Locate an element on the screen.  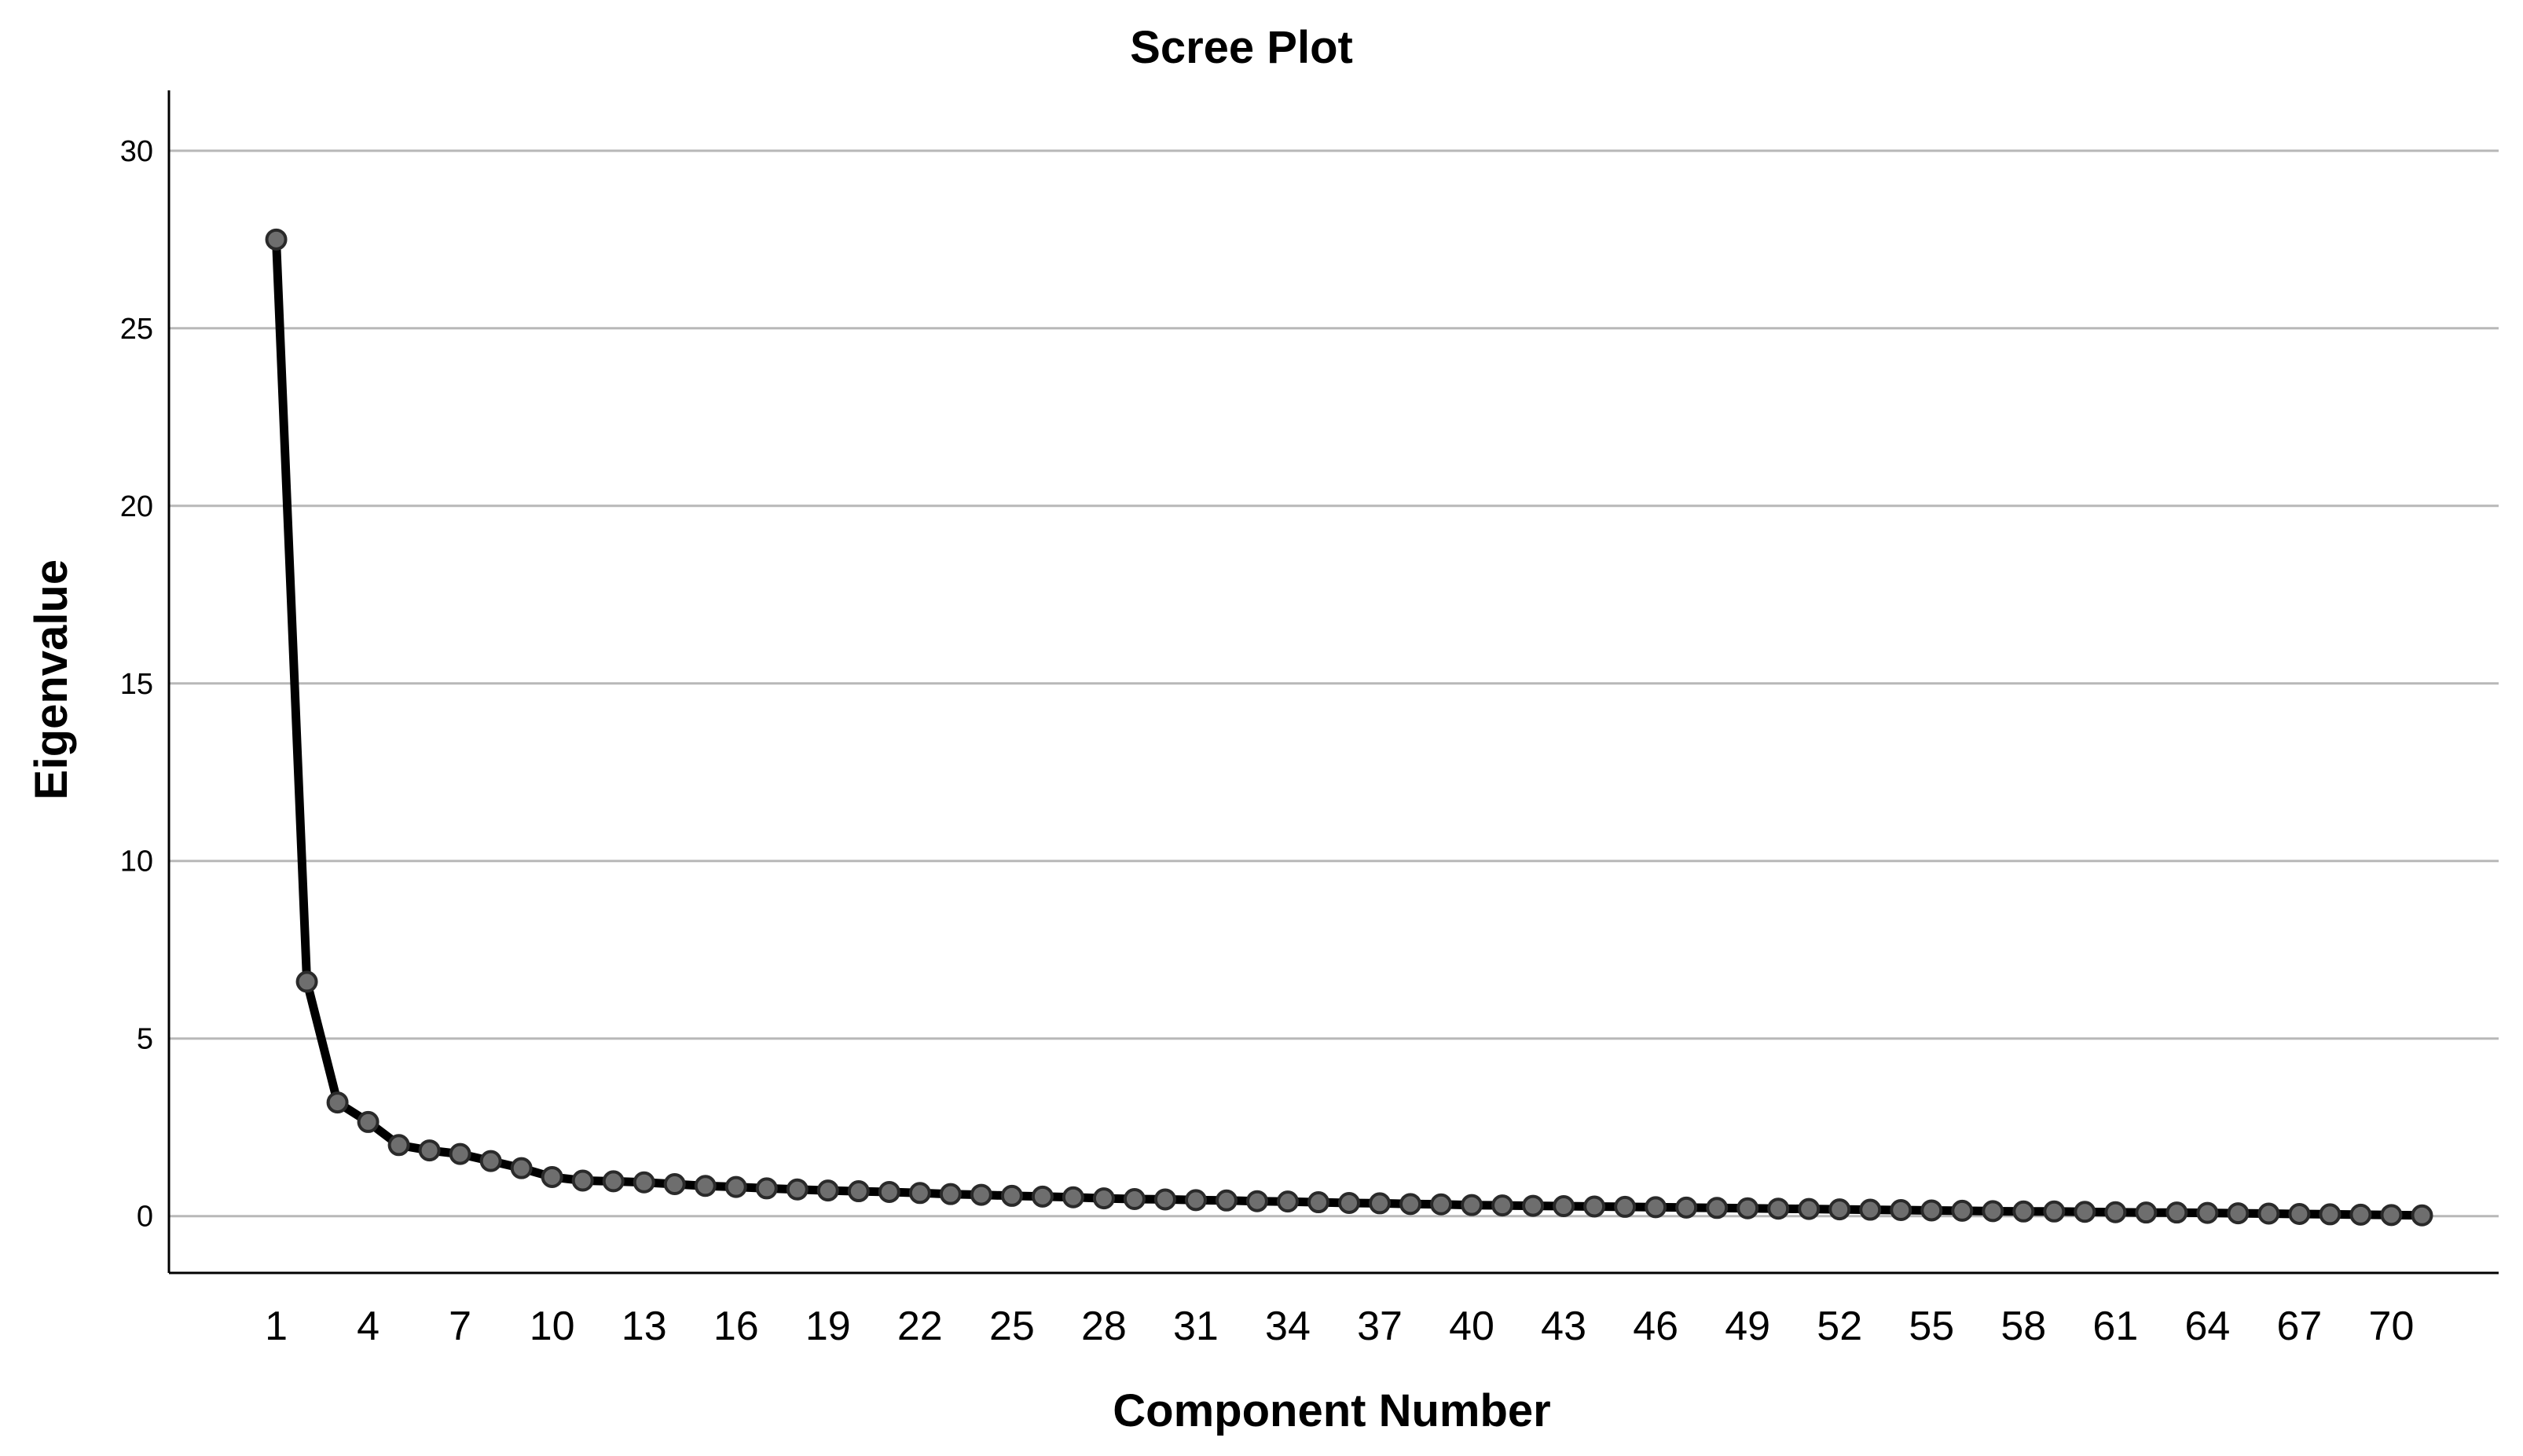
chart-title: Scree Plot is located at coordinates (1242, 47).